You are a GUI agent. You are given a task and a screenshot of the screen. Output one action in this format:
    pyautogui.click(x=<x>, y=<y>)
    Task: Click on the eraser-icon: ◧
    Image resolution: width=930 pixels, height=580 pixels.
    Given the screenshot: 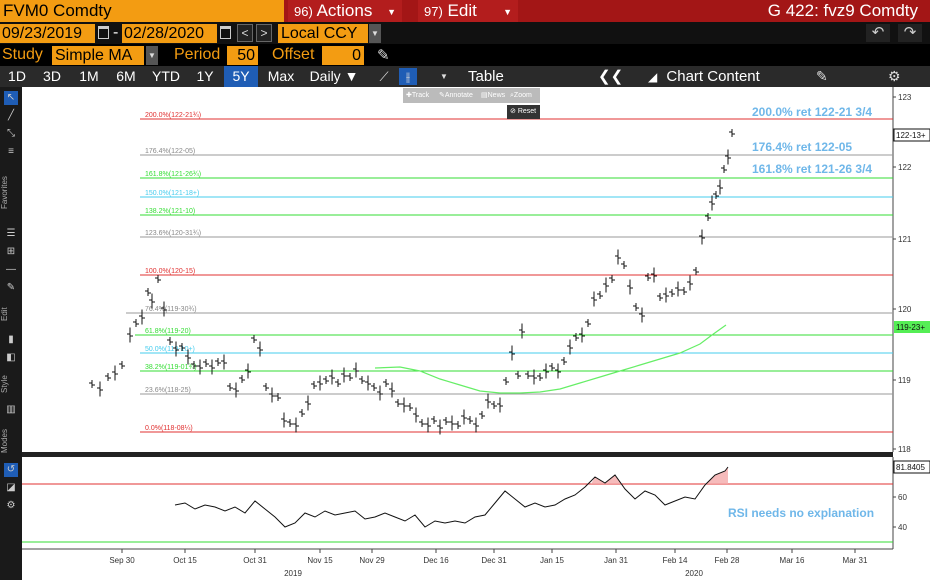 What is the action you would take?
    pyautogui.click(x=11, y=357)
    